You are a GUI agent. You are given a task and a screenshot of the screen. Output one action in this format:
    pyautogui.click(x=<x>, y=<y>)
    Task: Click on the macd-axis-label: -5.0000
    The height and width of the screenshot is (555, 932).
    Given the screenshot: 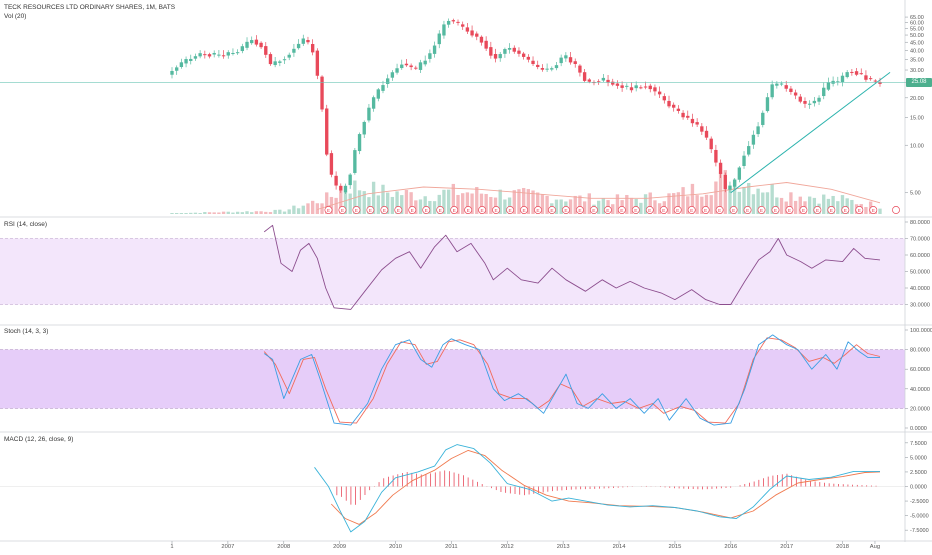 What is the action you would take?
    pyautogui.click(x=919, y=517)
    